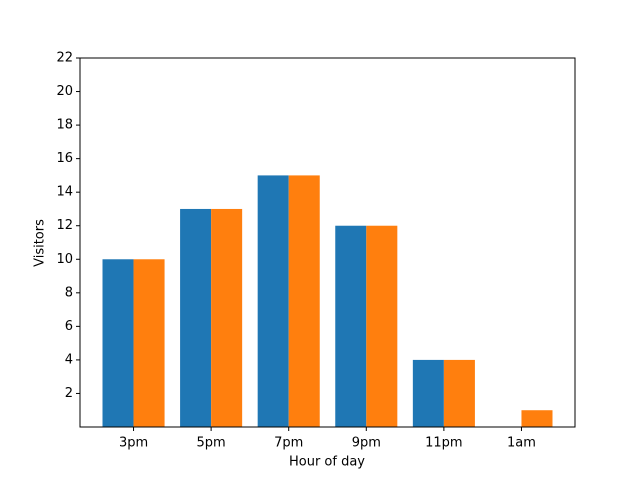 The image size is (640, 480). I want to click on x-tick-label: 3pm, so click(133, 443).